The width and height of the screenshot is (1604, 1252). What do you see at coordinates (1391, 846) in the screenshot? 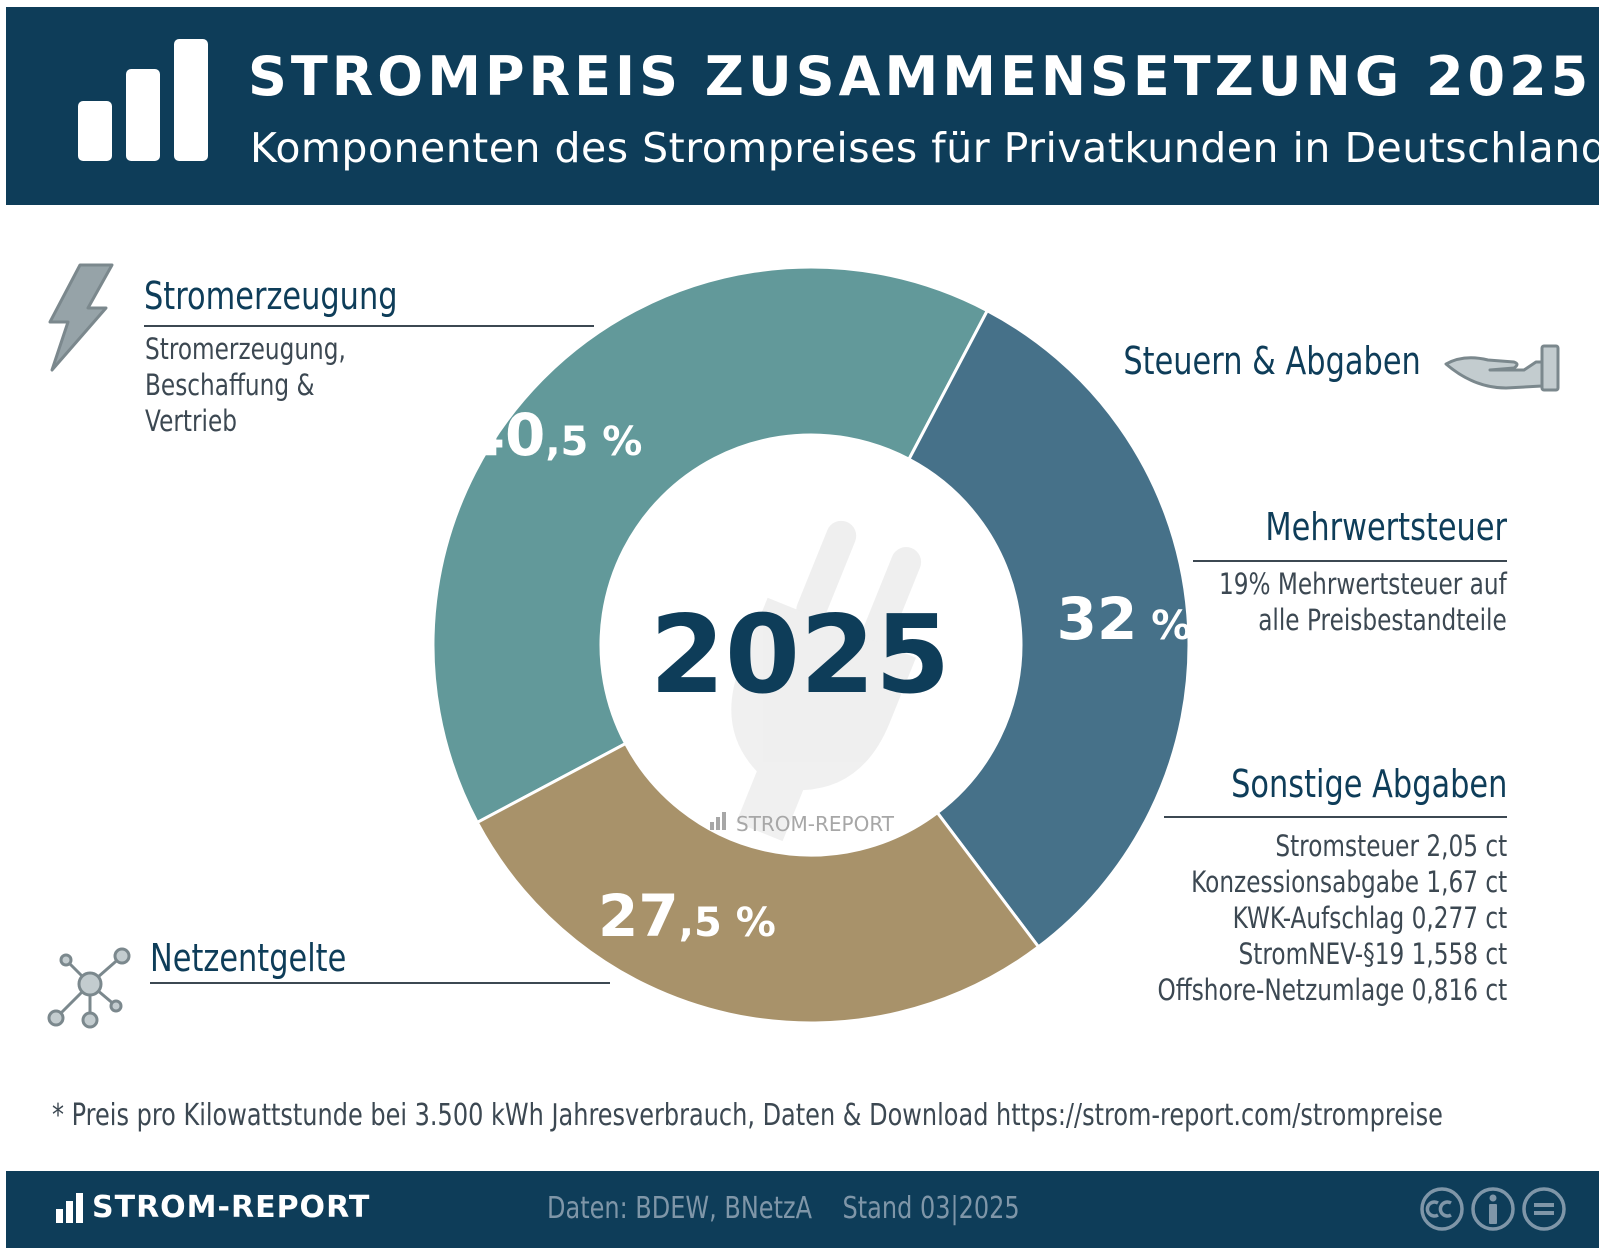
I see `sonstige-line: Stromsteuer 2,05 ct` at bounding box center [1391, 846].